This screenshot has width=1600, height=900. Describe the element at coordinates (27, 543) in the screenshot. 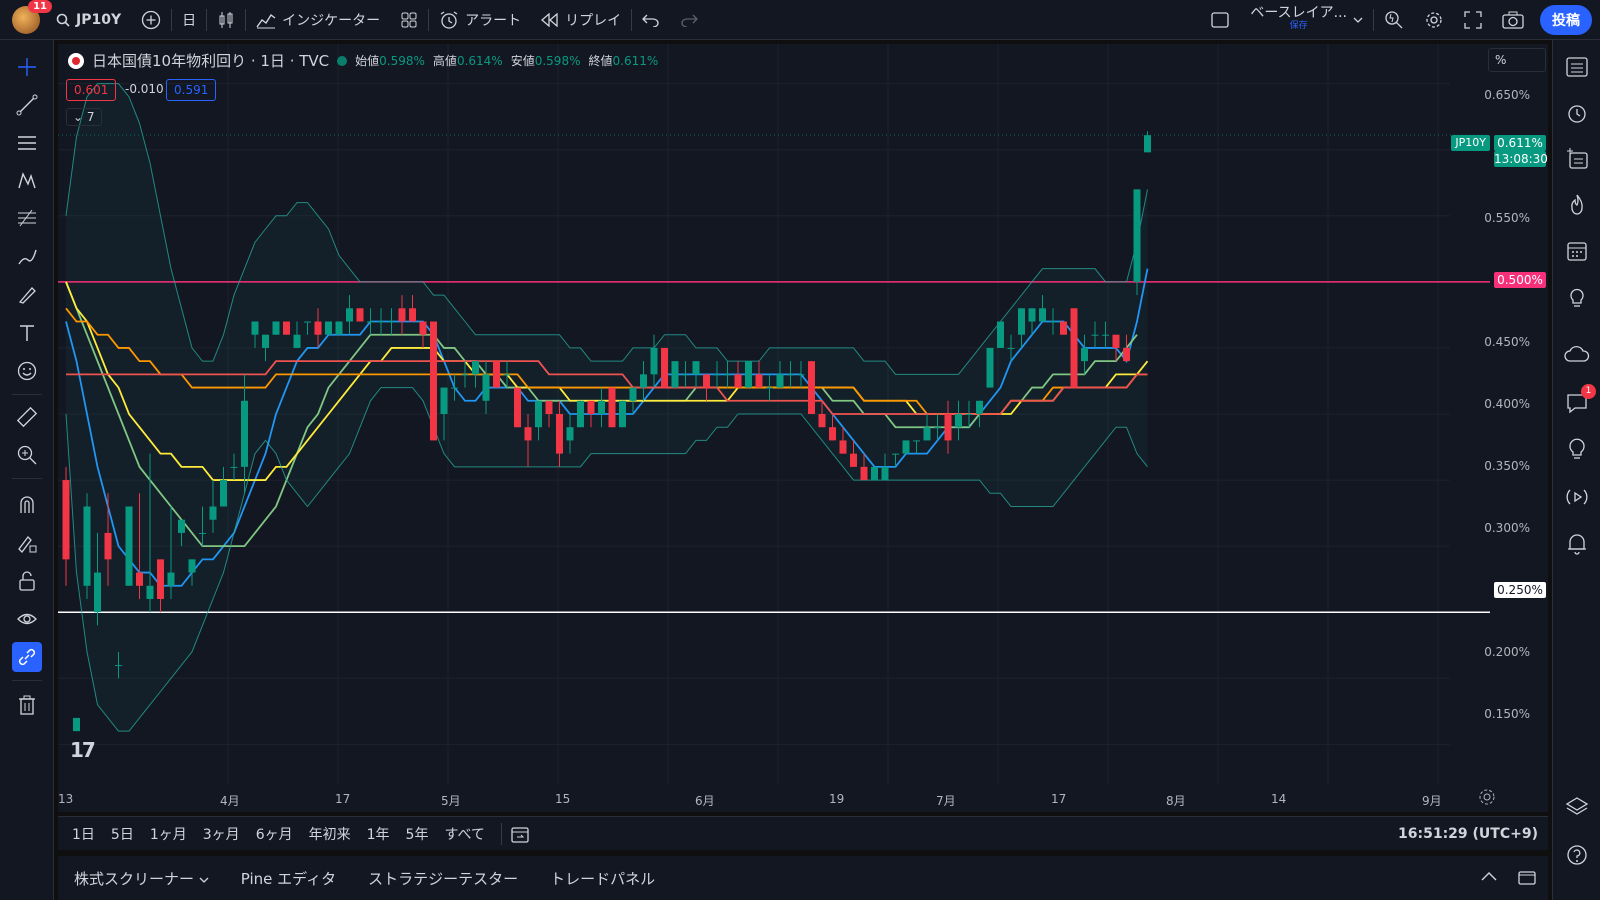

I see `lock-drawing-tool` at that location.